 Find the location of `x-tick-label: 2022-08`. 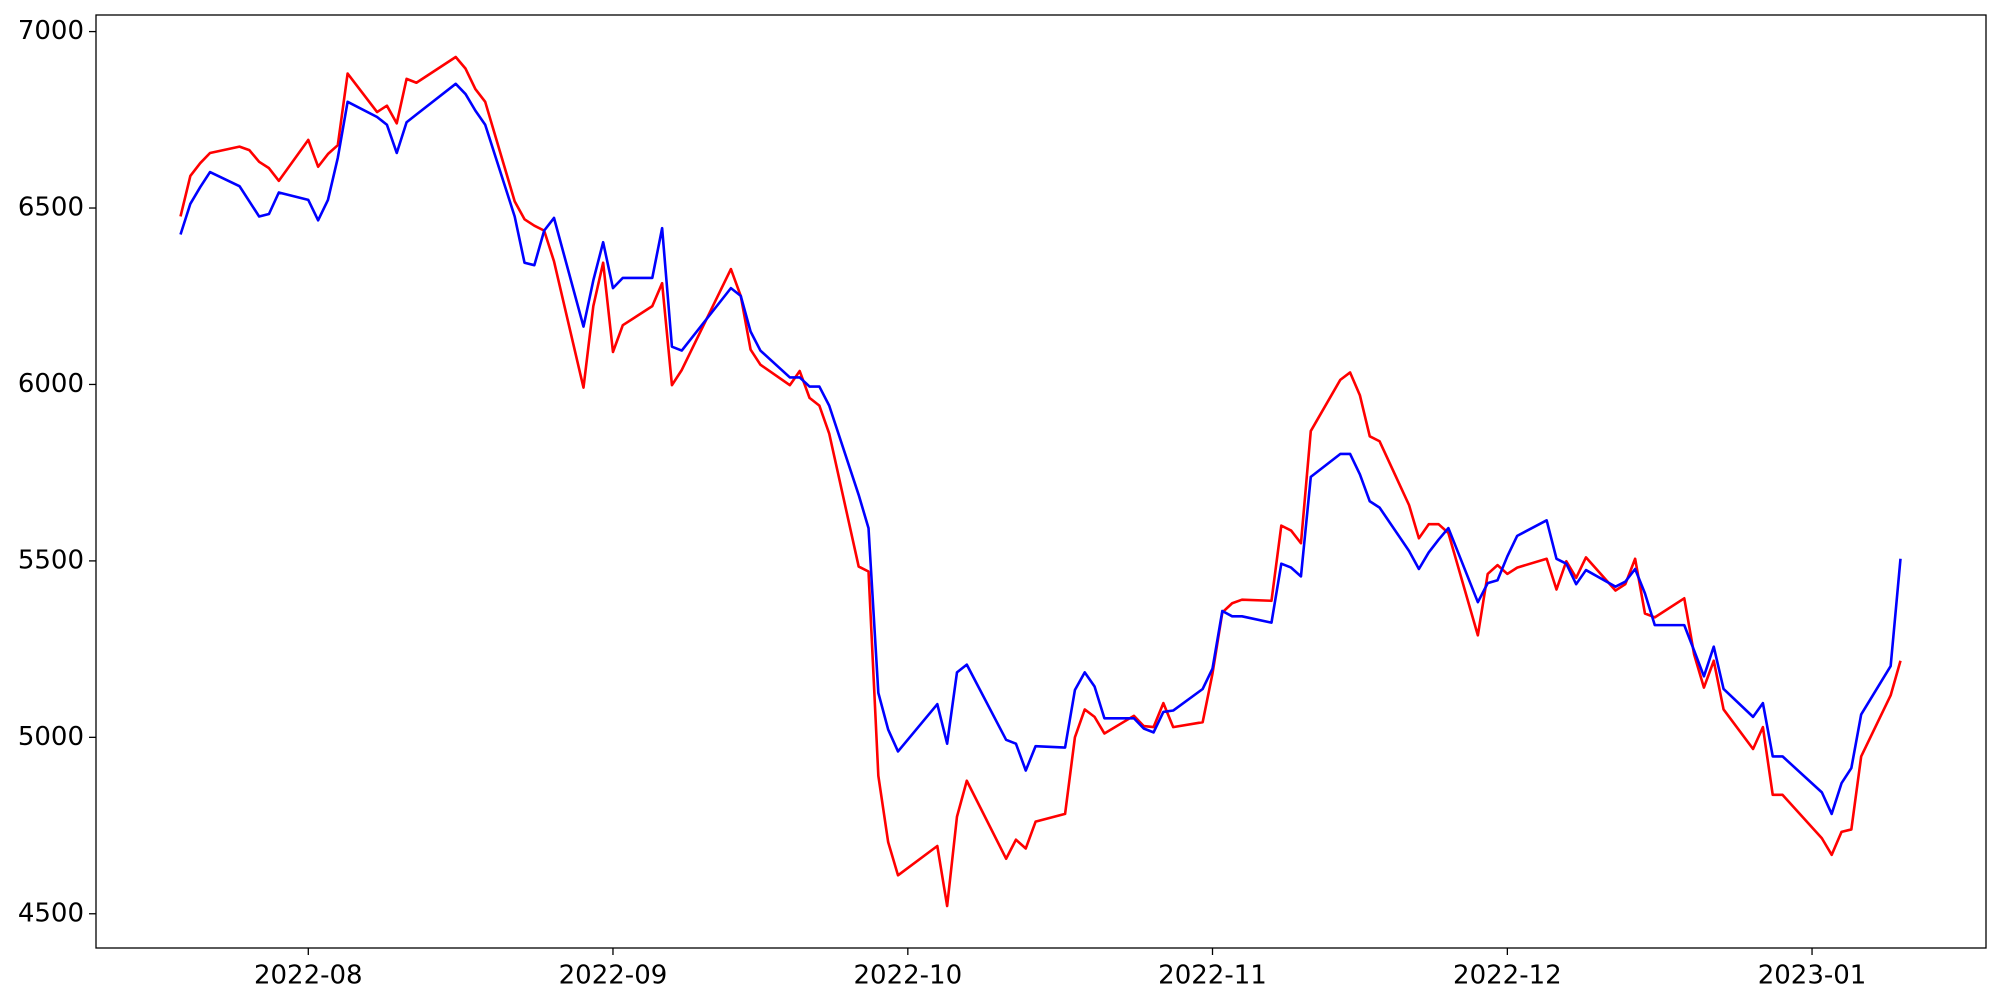

x-tick-label: 2022-08 is located at coordinates (308, 976).